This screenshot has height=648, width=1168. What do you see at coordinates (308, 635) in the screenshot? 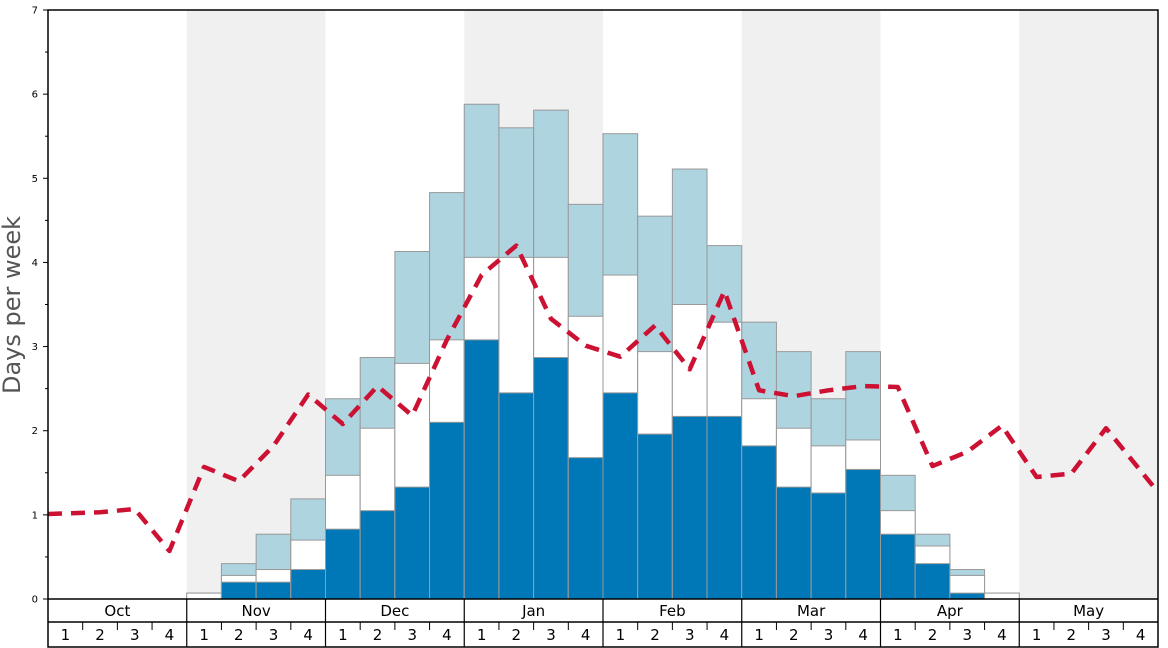
I see `week-label-8: 4` at bounding box center [308, 635].